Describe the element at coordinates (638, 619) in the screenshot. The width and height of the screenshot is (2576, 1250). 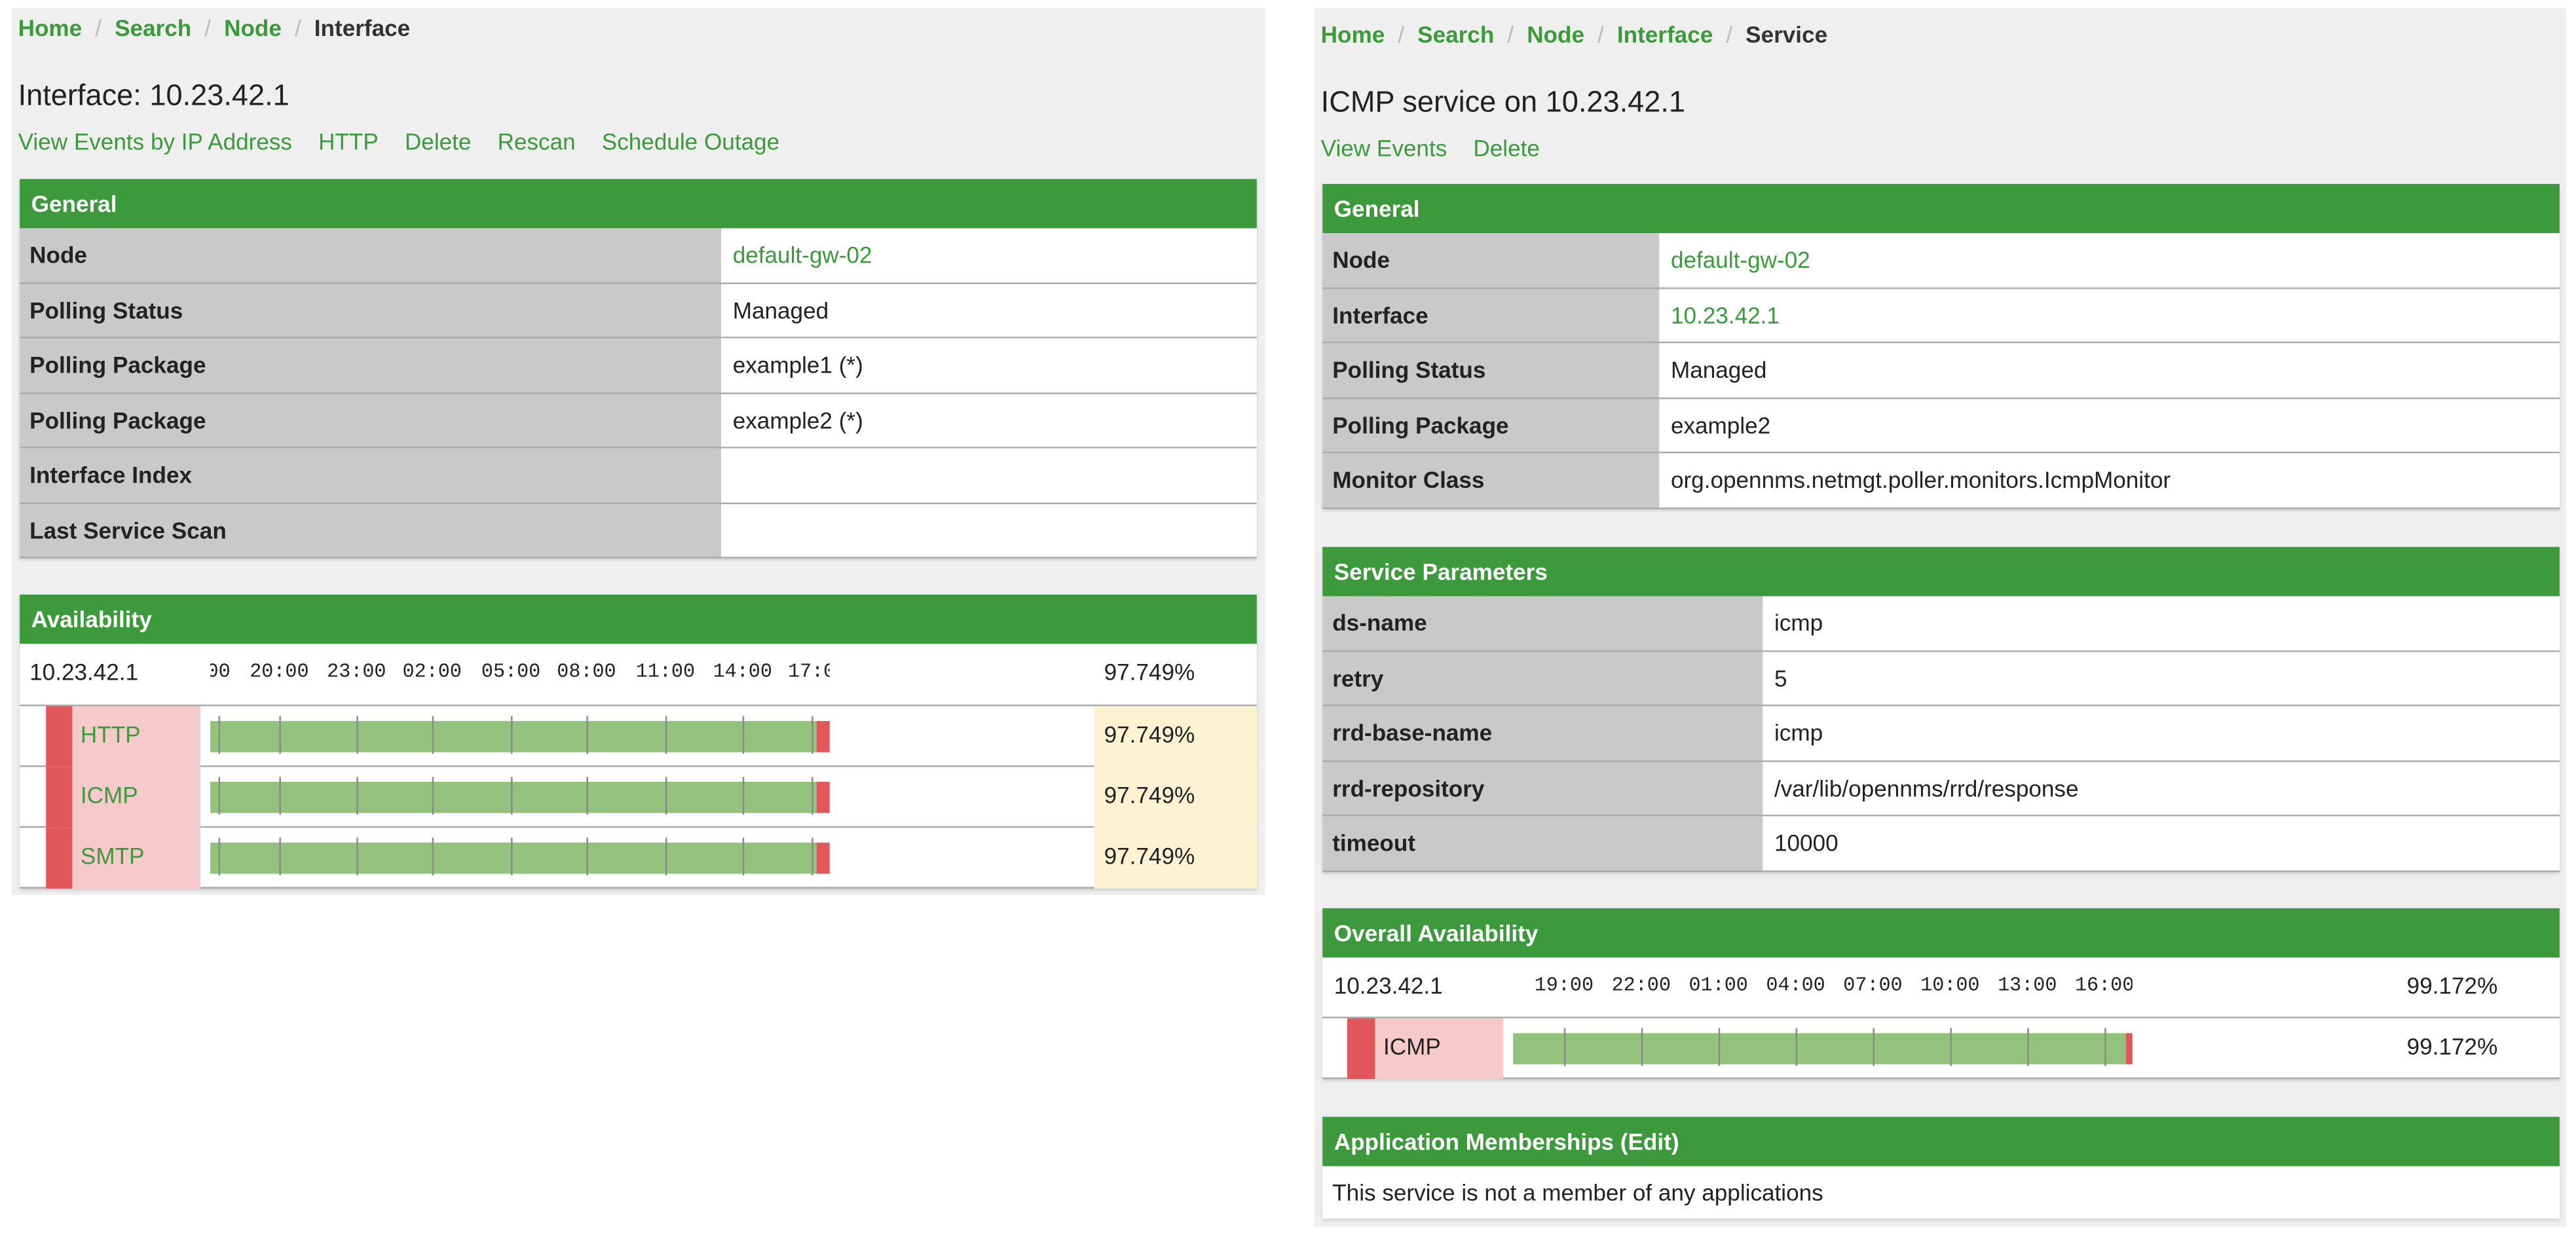
I see `section-header: Availability` at that location.